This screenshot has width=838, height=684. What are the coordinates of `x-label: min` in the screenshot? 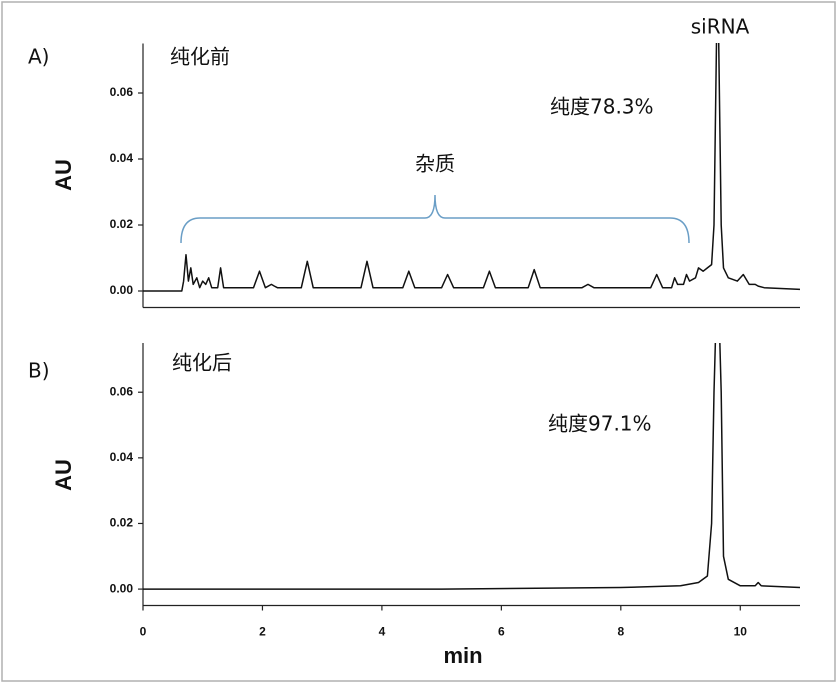 It's located at (462, 655).